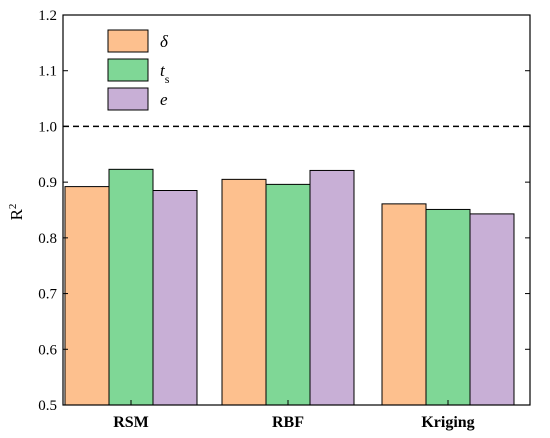 Image resolution: width=550 pixels, height=438 pixels. I want to click on y-tick-label: 1.1, so click(47, 72).